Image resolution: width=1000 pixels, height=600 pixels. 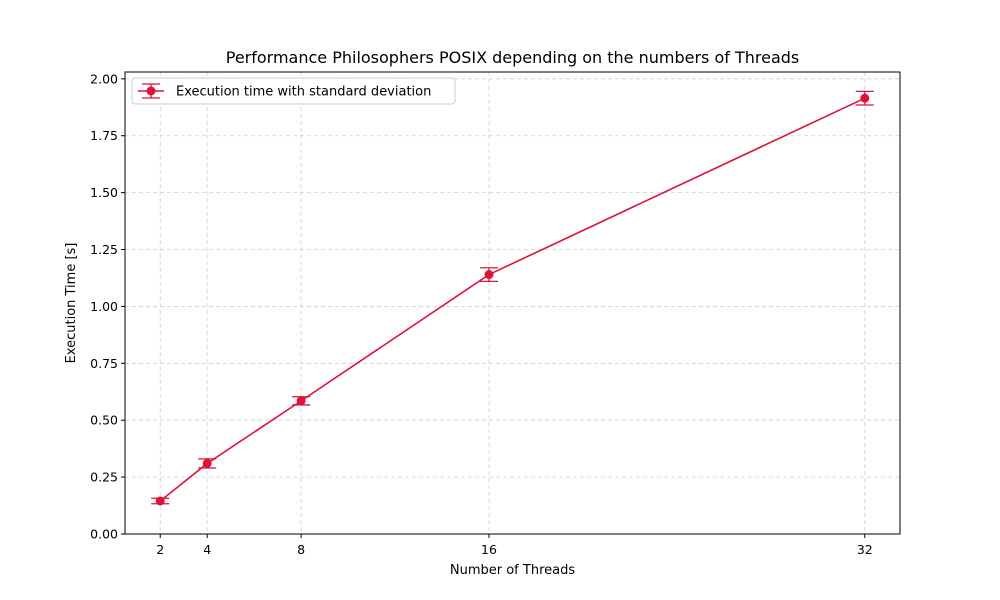 What do you see at coordinates (865, 549) in the screenshot?
I see `x-tick-label: 32` at bounding box center [865, 549].